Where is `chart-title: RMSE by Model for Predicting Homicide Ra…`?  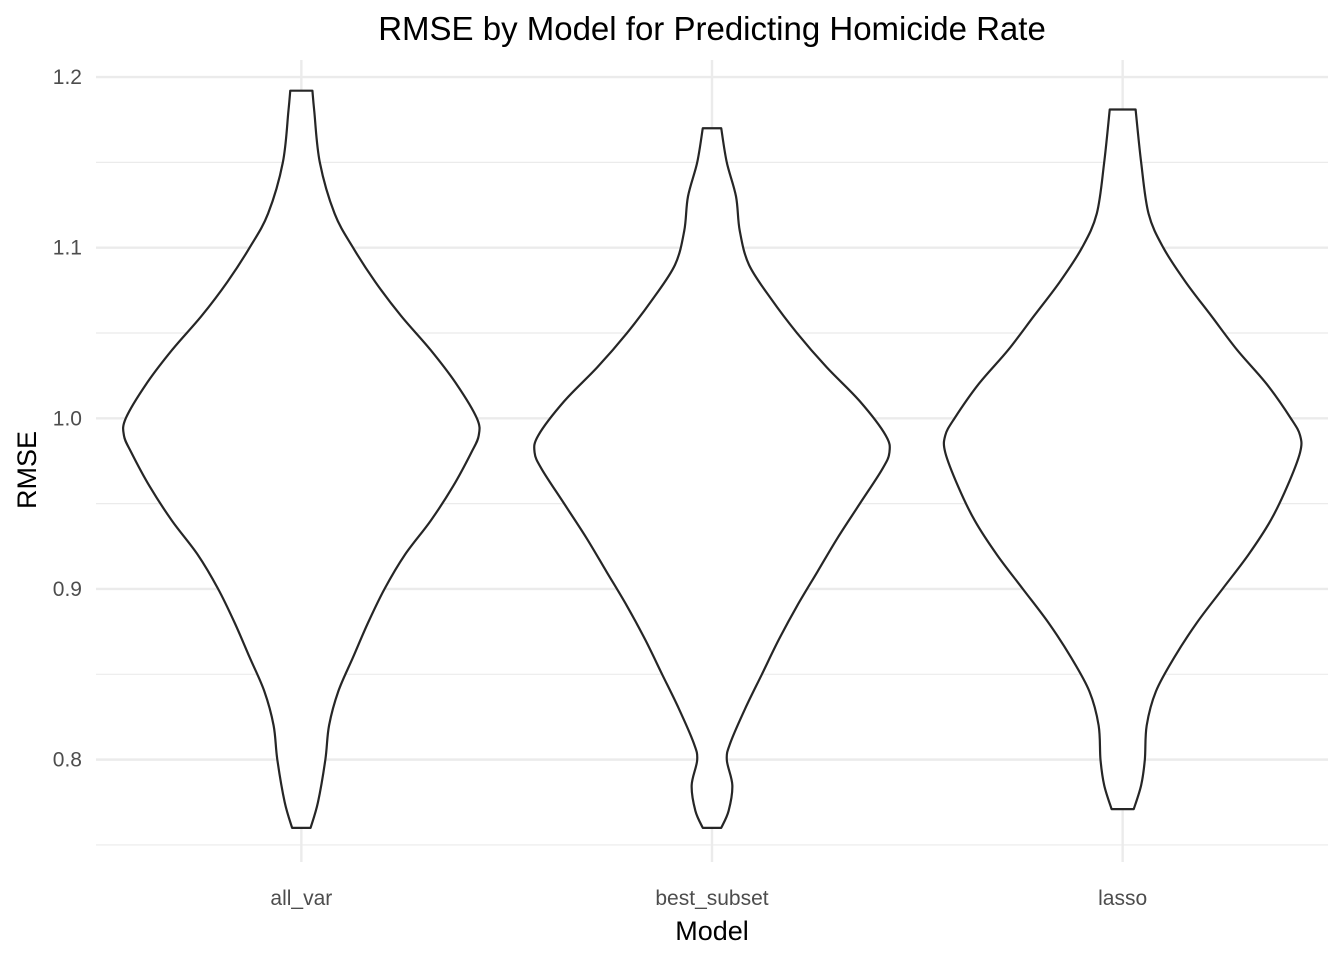
chart-title: RMSE by Model for Predicting Homicide Ra… is located at coordinates (712, 28).